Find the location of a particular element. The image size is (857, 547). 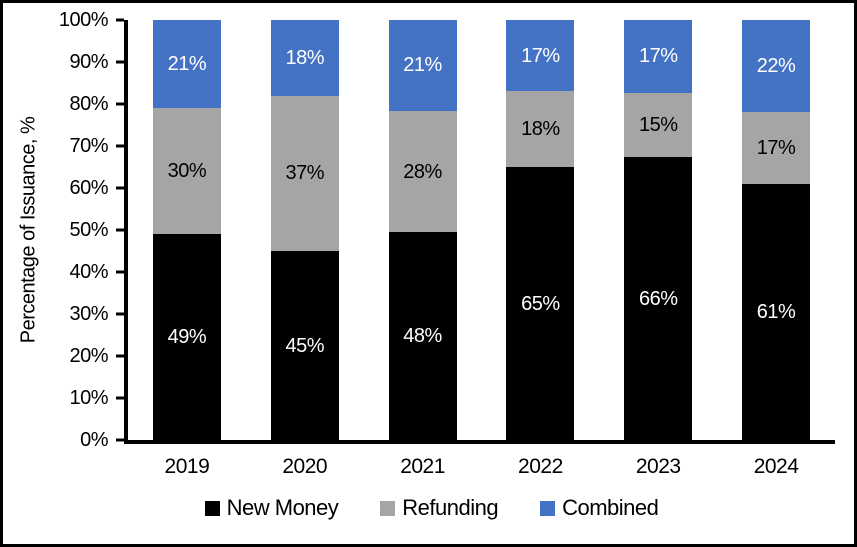

y-axis-tick-label: 70% is located at coordinates (88, 146).